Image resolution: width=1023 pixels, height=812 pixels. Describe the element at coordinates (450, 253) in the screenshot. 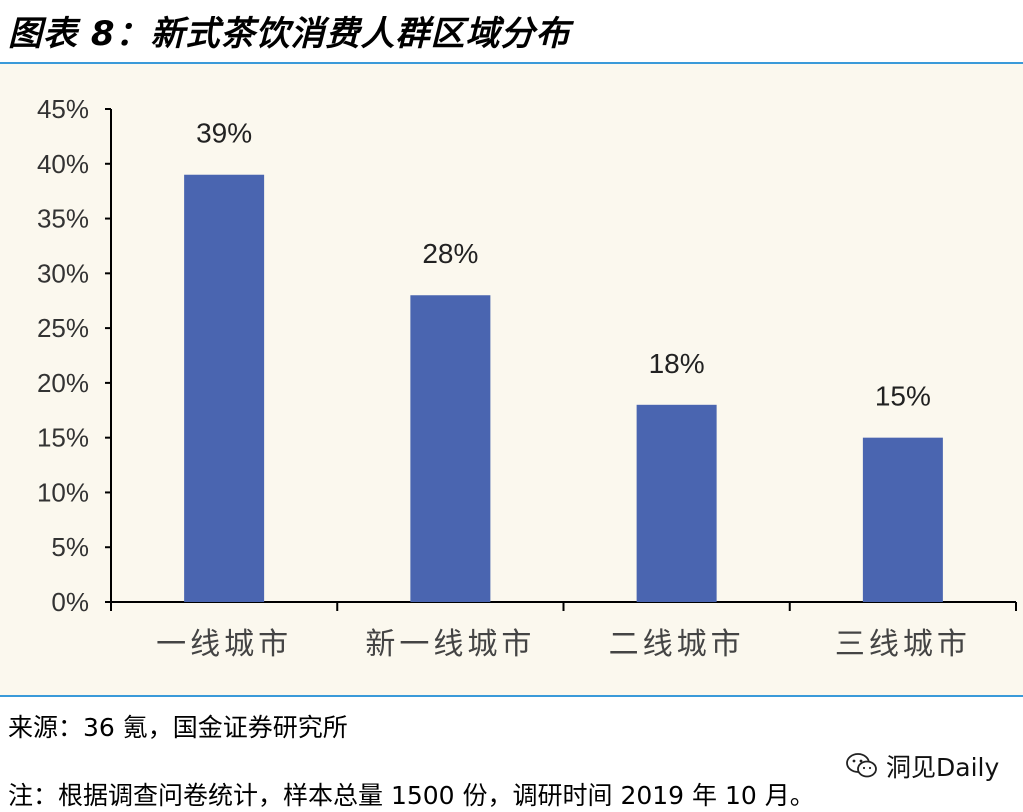

I see `data-label: 28%` at that location.